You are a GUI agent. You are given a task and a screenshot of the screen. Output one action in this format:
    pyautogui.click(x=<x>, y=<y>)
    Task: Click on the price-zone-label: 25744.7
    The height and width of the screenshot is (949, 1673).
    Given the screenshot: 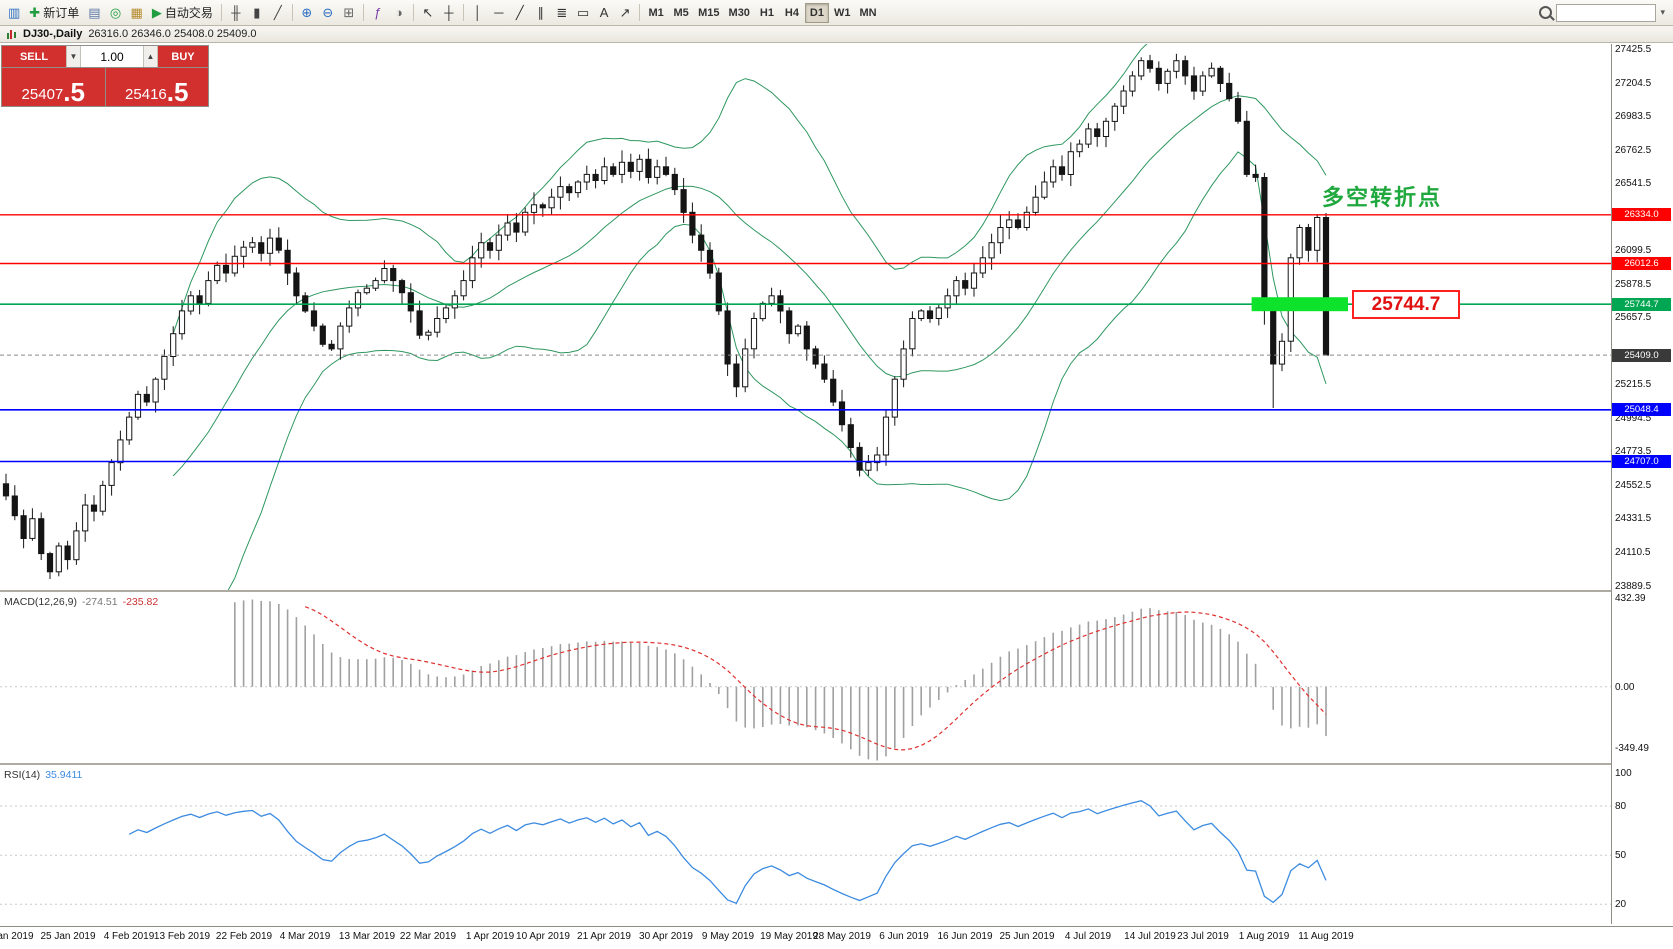 What is the action you would take?
    pyautogui.click(x=1406, y=304)
    